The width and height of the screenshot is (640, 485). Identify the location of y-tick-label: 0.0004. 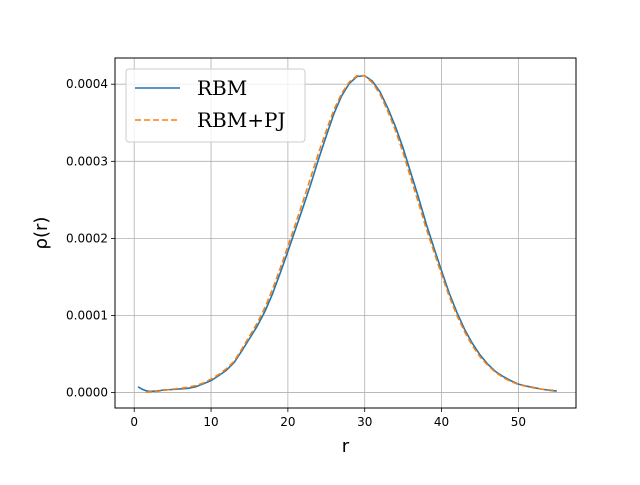
(87, 84).